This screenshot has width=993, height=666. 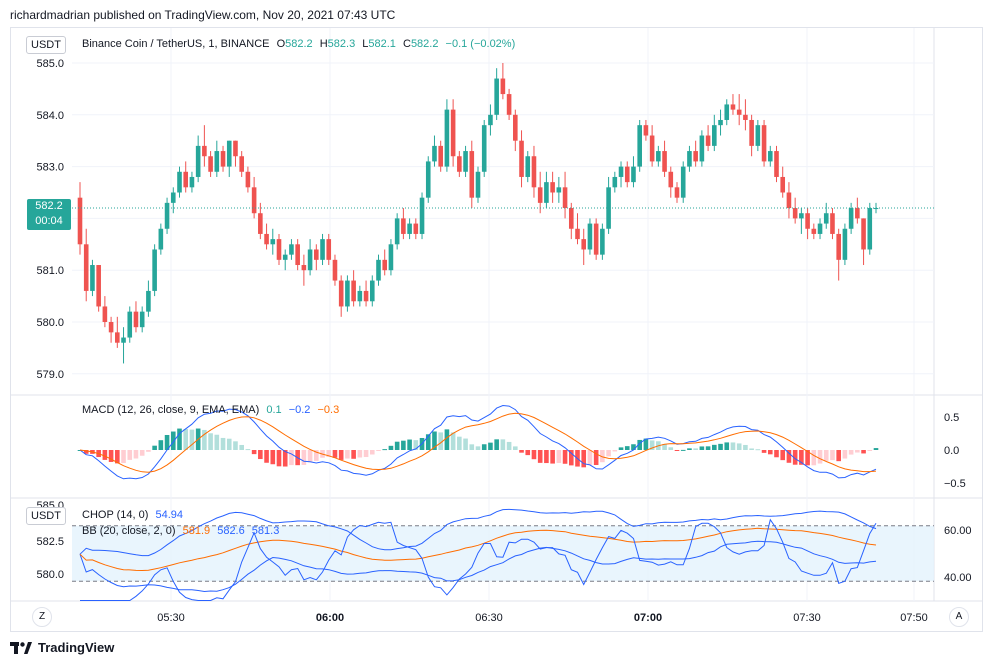 I want to click on currency-button: USDT, so click(x=46, y=45).